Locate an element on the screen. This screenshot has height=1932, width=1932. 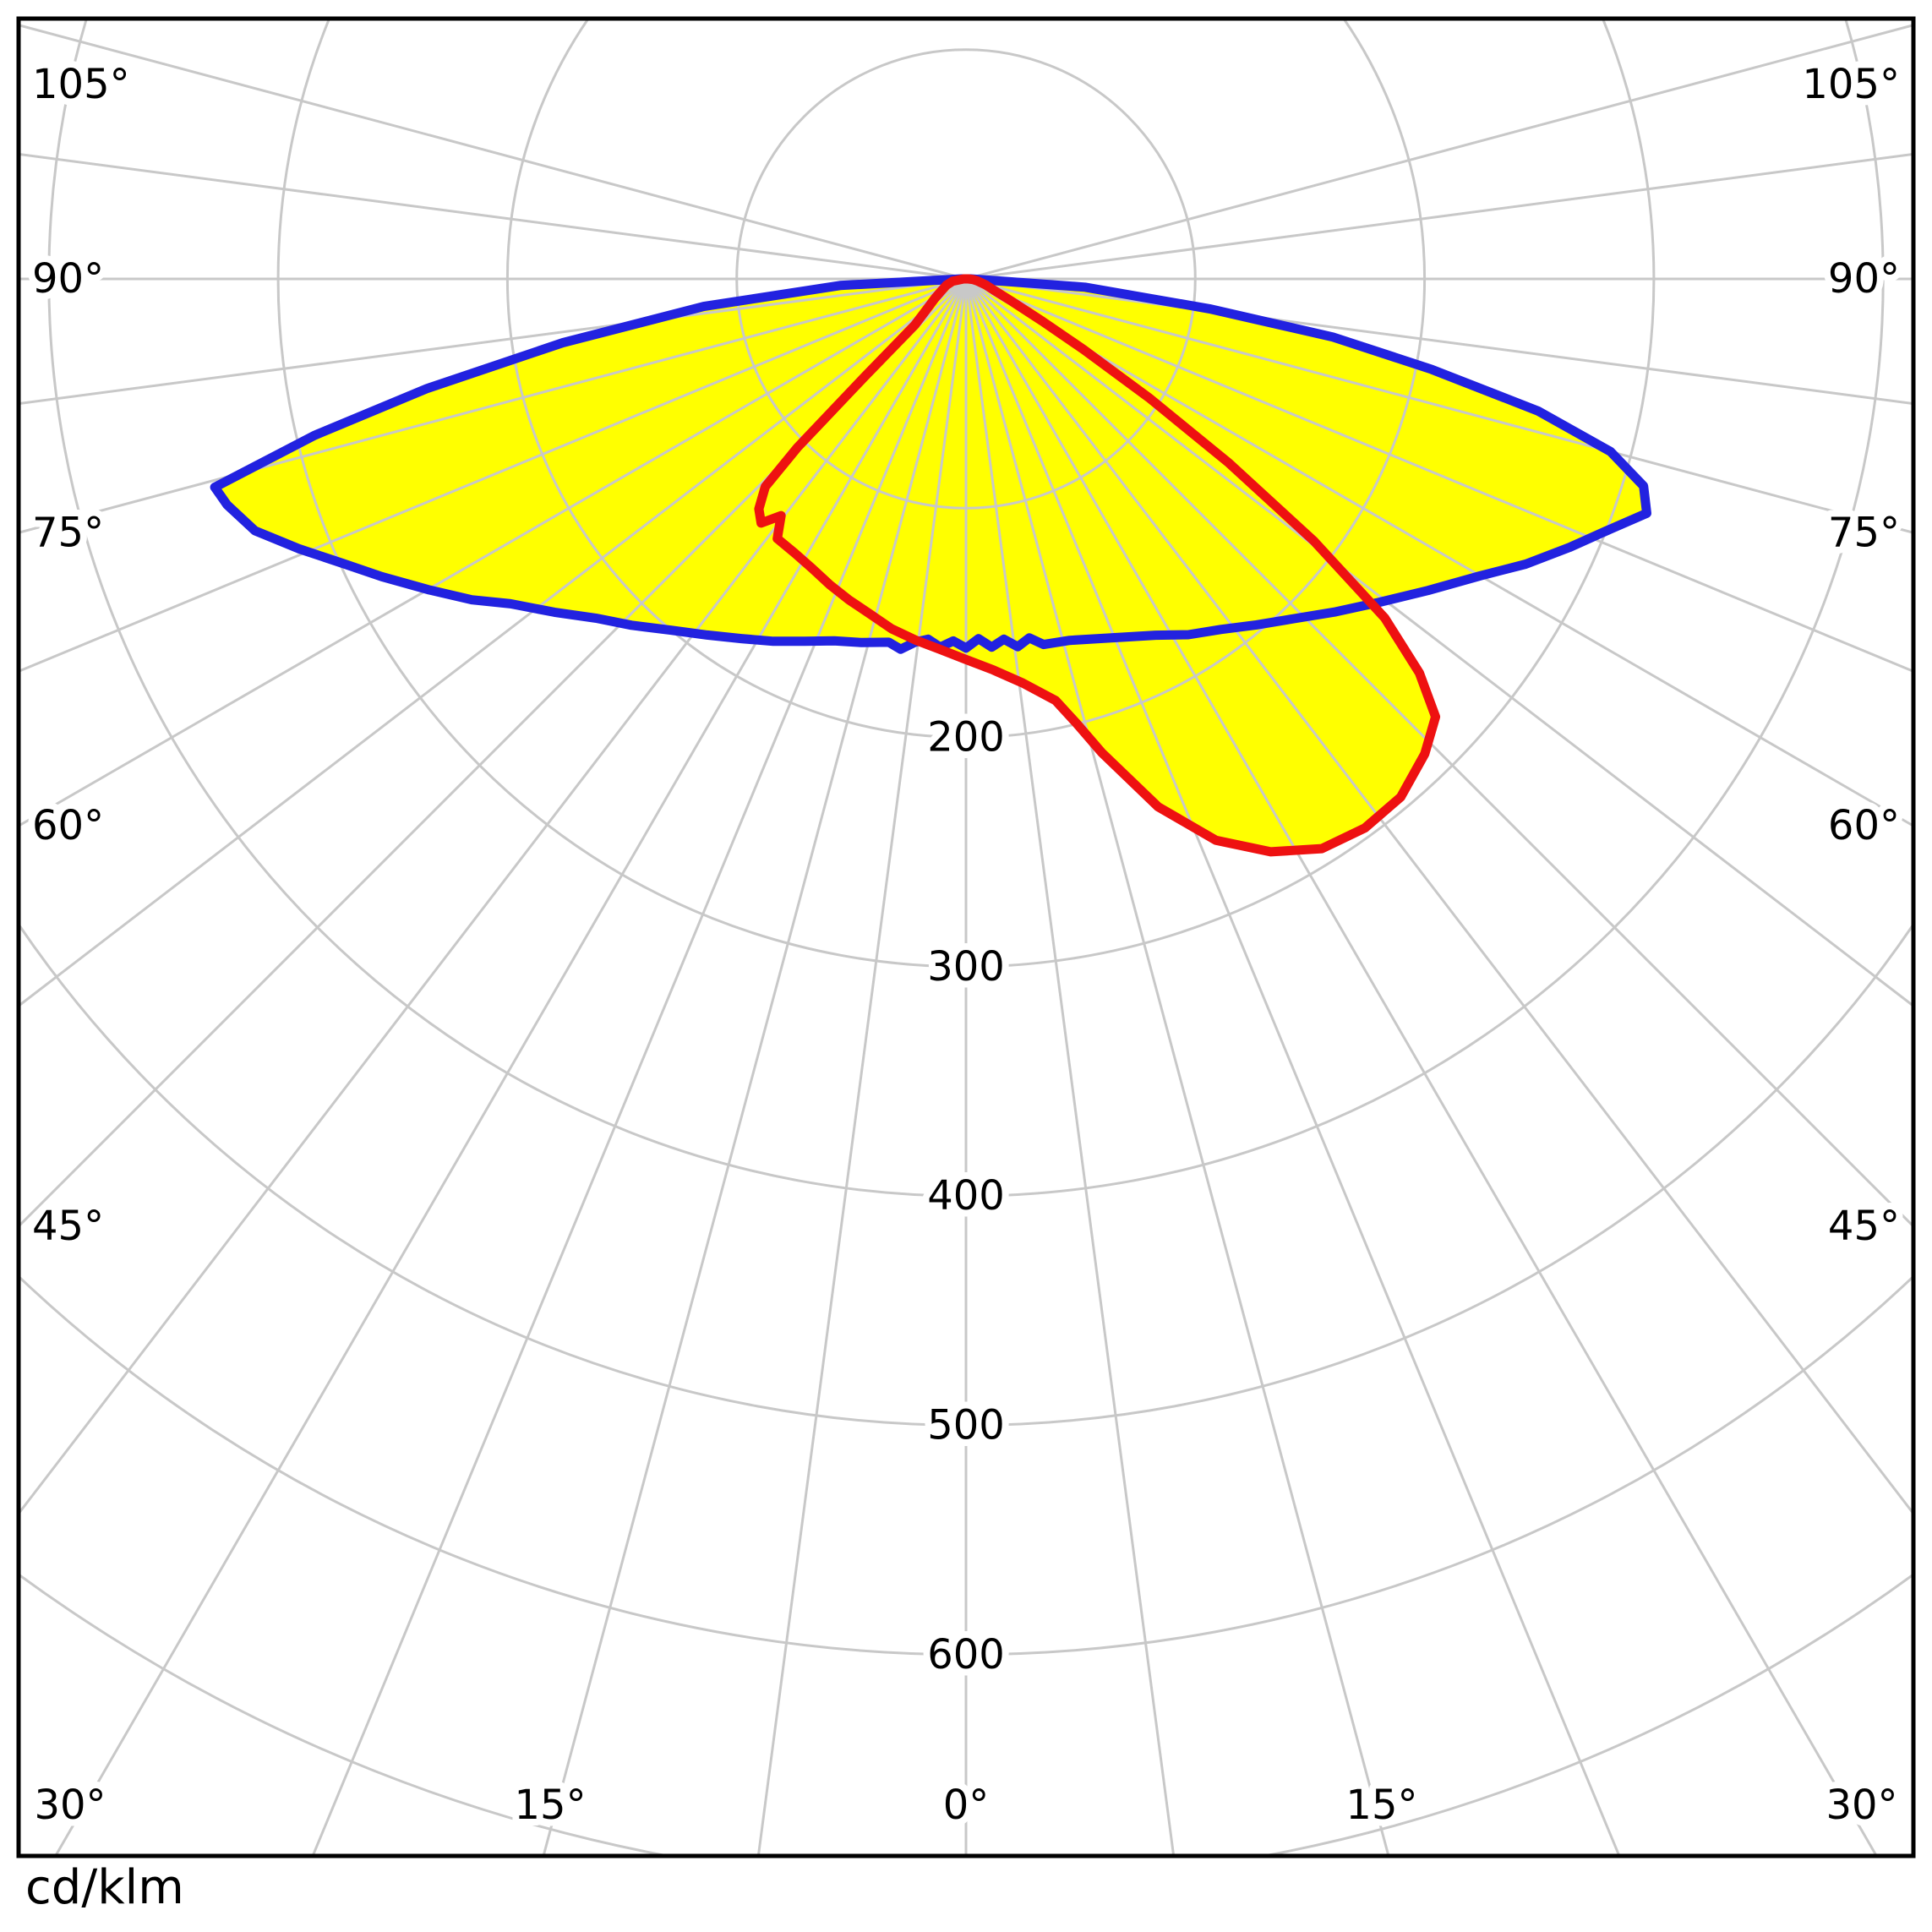
red-curve is located at coordinates (1097, 565).